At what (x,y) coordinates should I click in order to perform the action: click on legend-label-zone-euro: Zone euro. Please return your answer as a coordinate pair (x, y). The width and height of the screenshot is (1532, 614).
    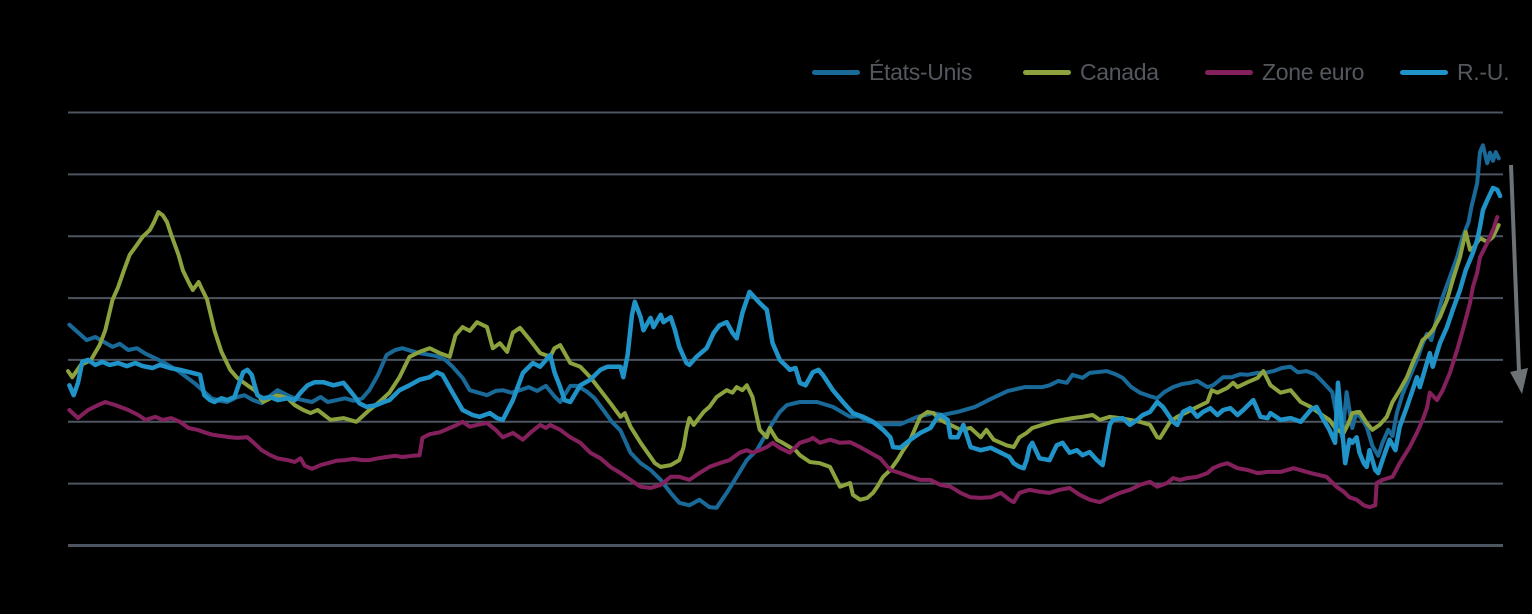
    Looking at the image, I should click on (1313, 72).